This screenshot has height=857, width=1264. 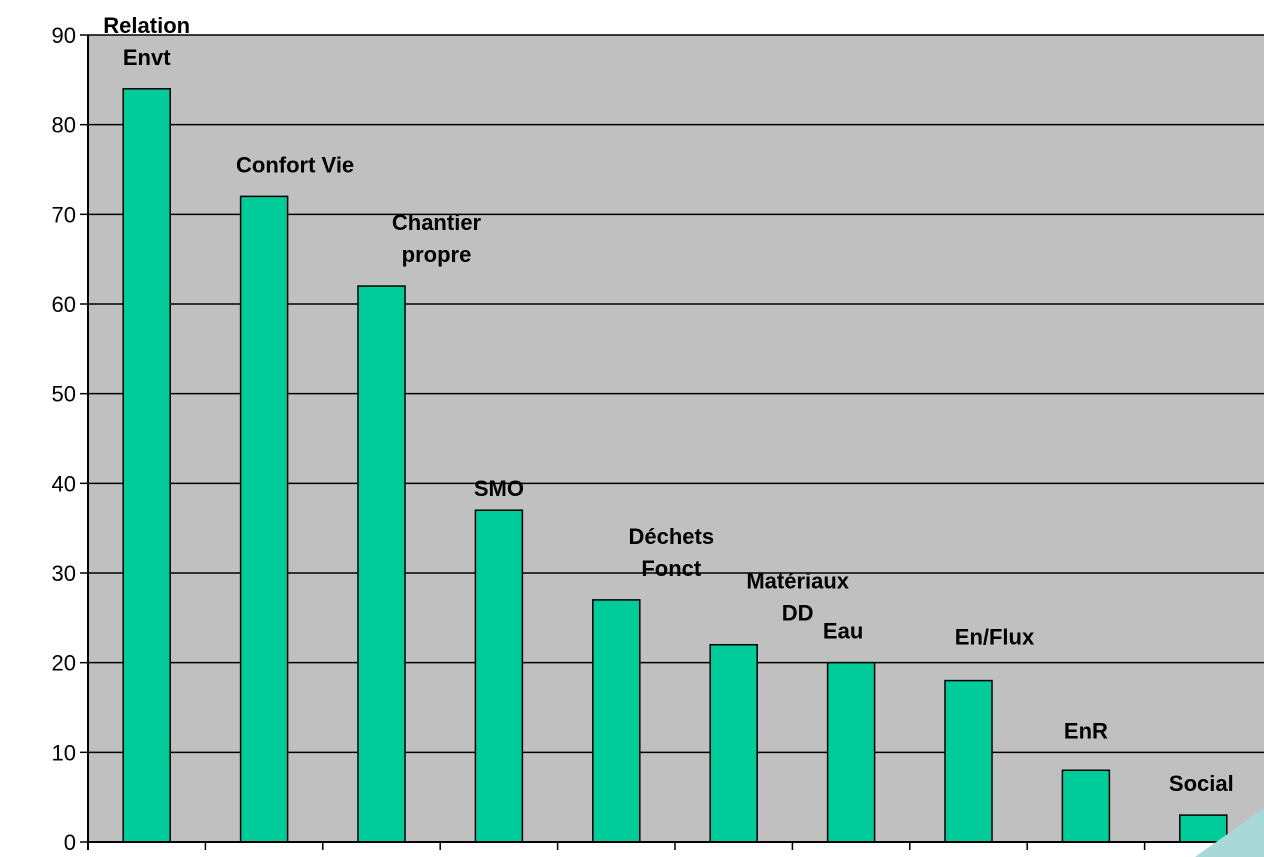 I want to click on data-label: Envt, so click(x=147, y=57).